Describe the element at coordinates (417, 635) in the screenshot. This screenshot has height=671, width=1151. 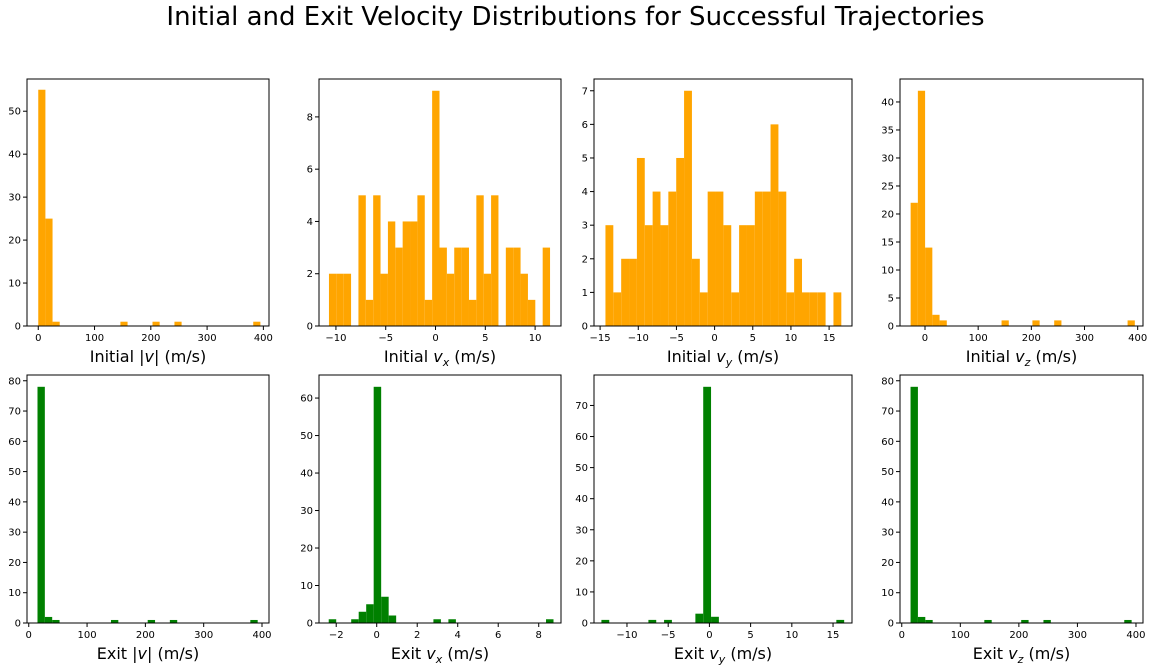
I see `x-tick-label: 2` at that location.